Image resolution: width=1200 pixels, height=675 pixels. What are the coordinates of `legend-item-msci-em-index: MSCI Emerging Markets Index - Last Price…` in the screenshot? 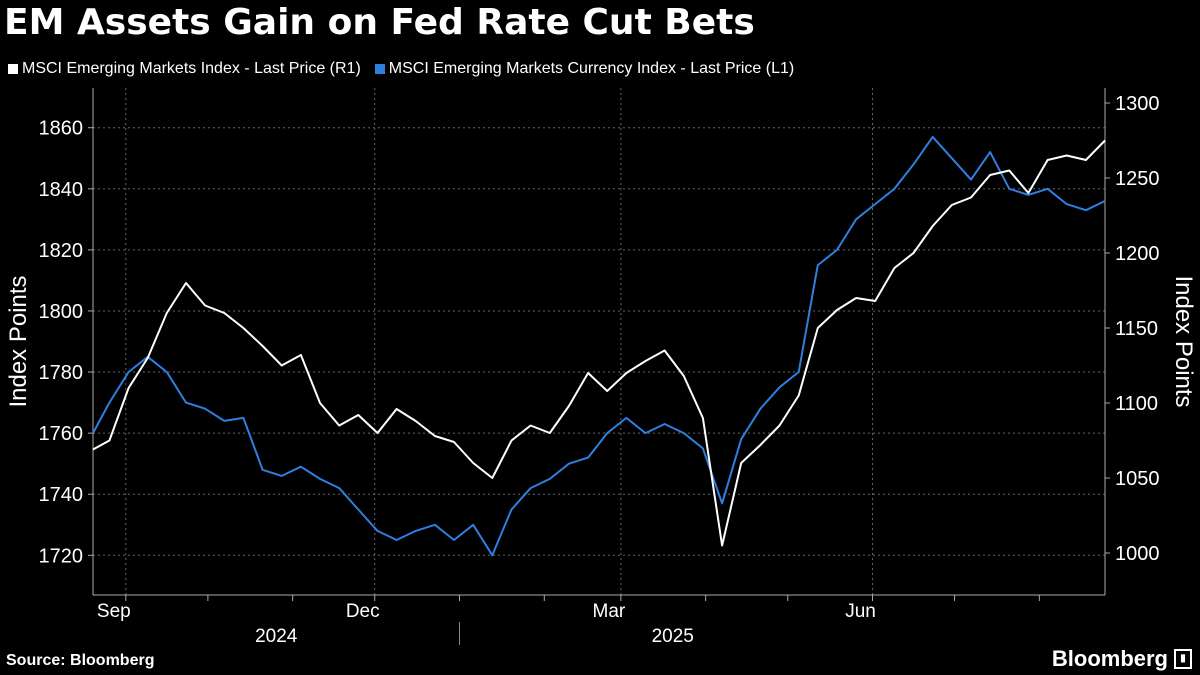 It's located at (184, 69).